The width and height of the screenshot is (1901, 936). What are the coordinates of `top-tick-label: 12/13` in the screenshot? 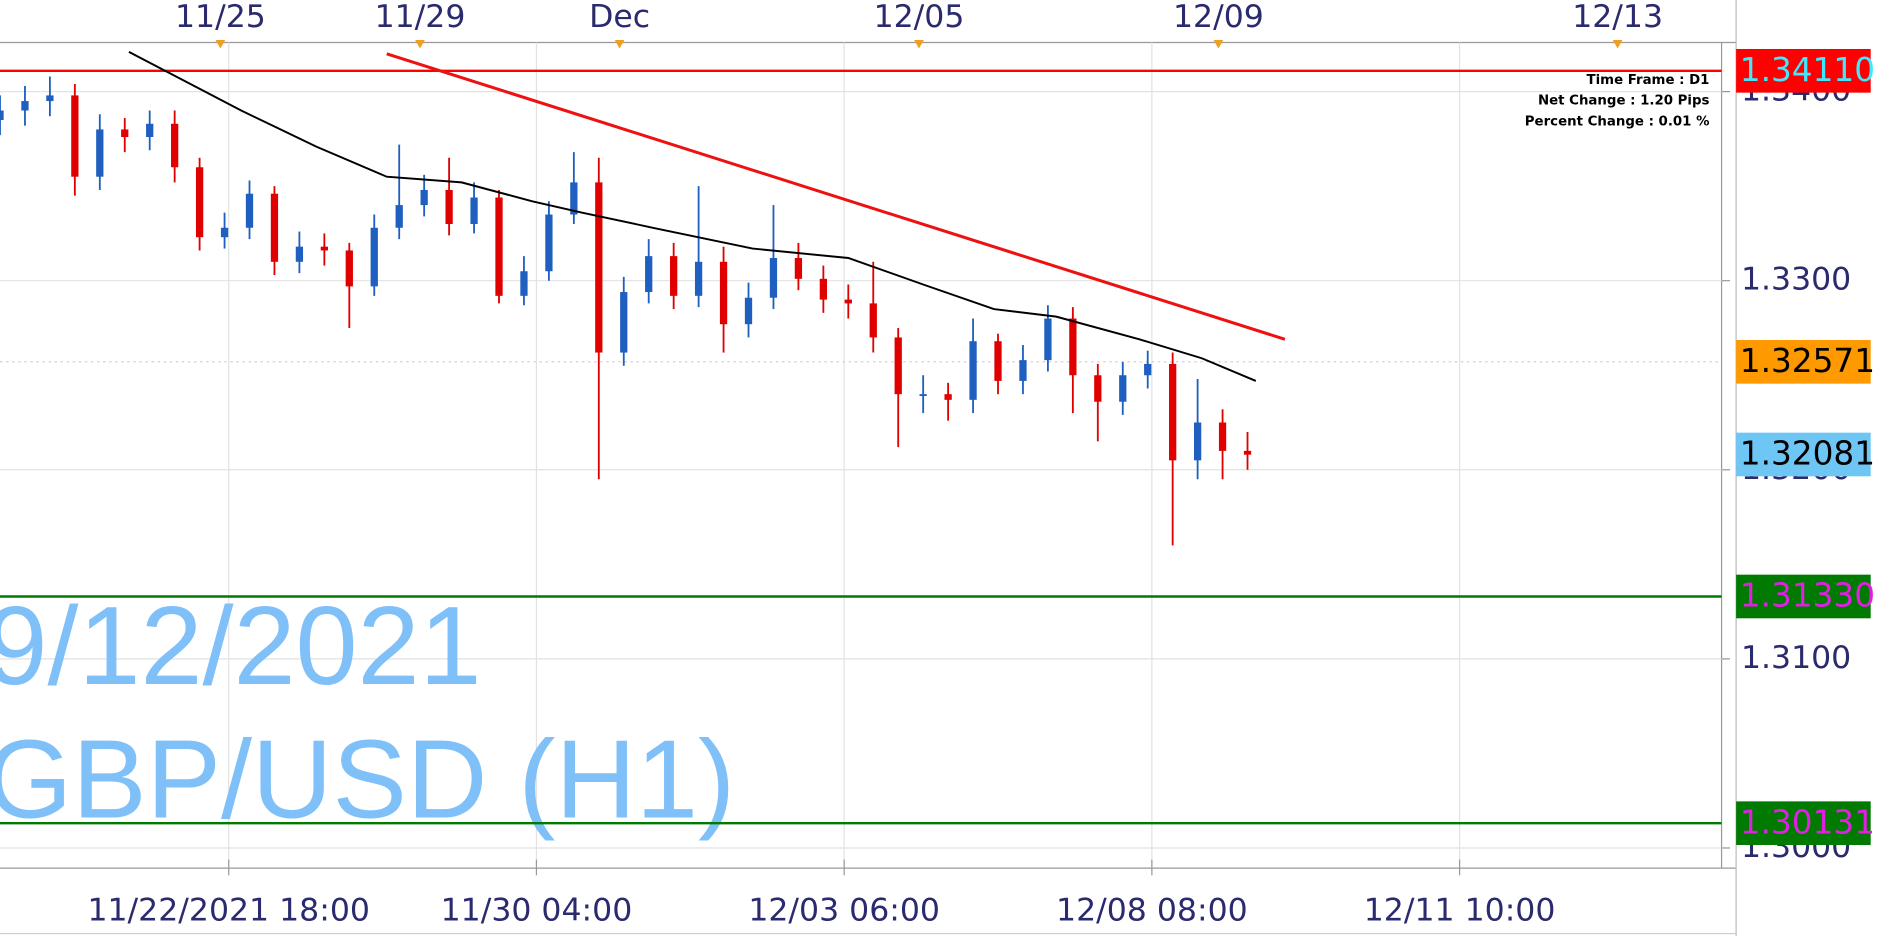 It's located at (1617, 17).